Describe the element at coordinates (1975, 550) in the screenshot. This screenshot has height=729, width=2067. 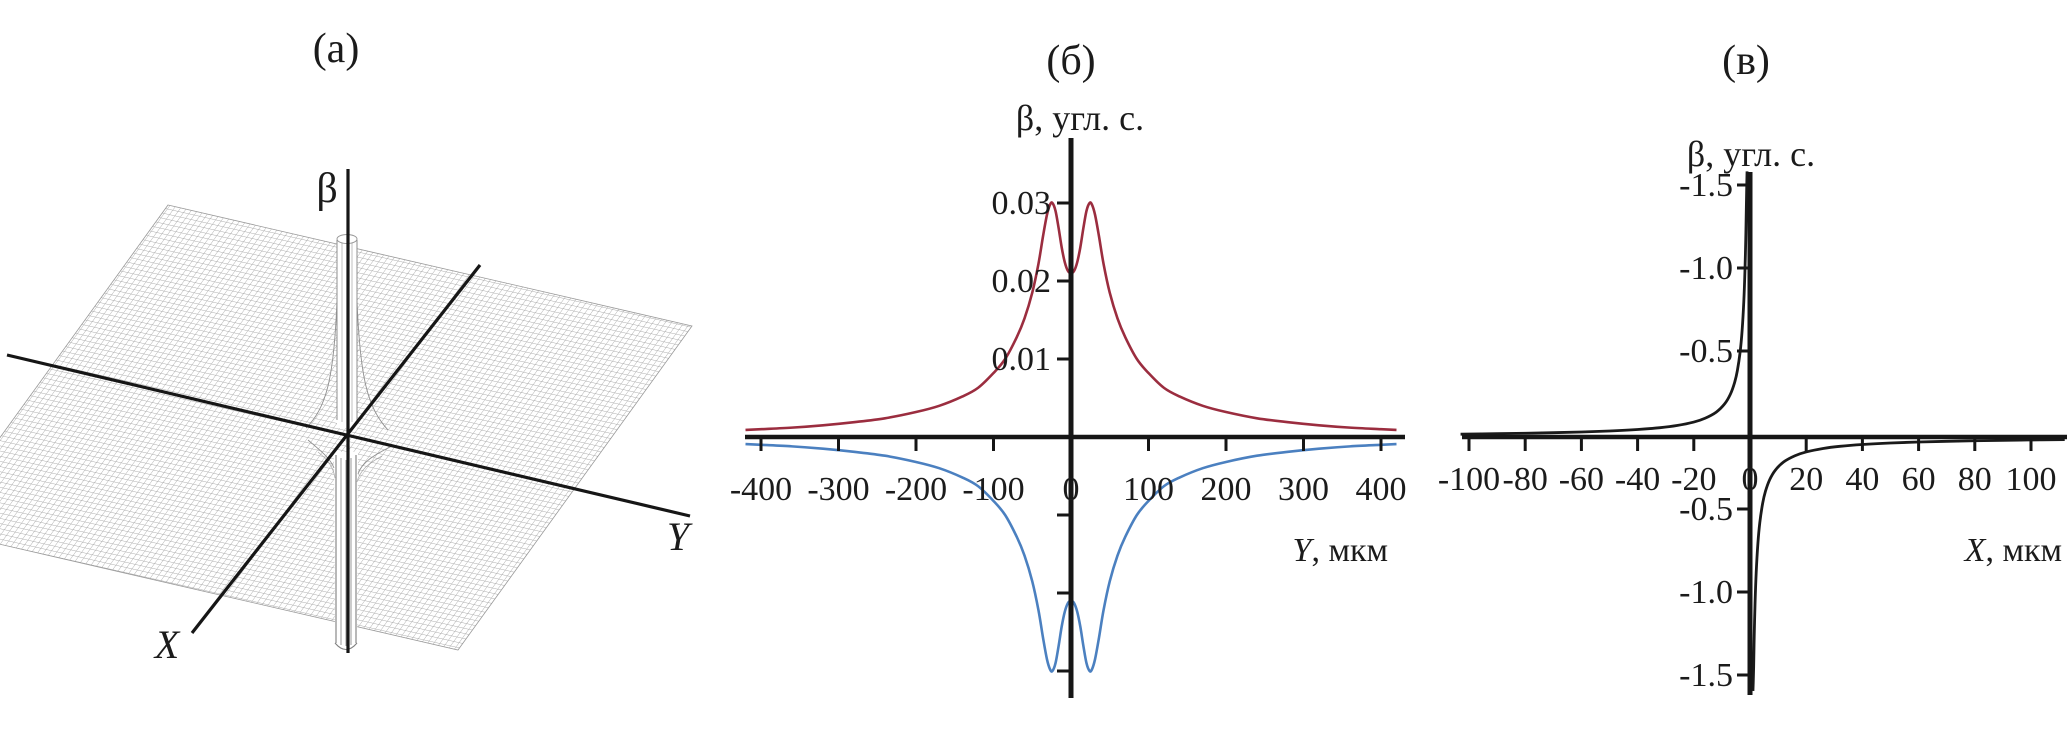
I see `panel-v-xlabel-var: X` at that location.